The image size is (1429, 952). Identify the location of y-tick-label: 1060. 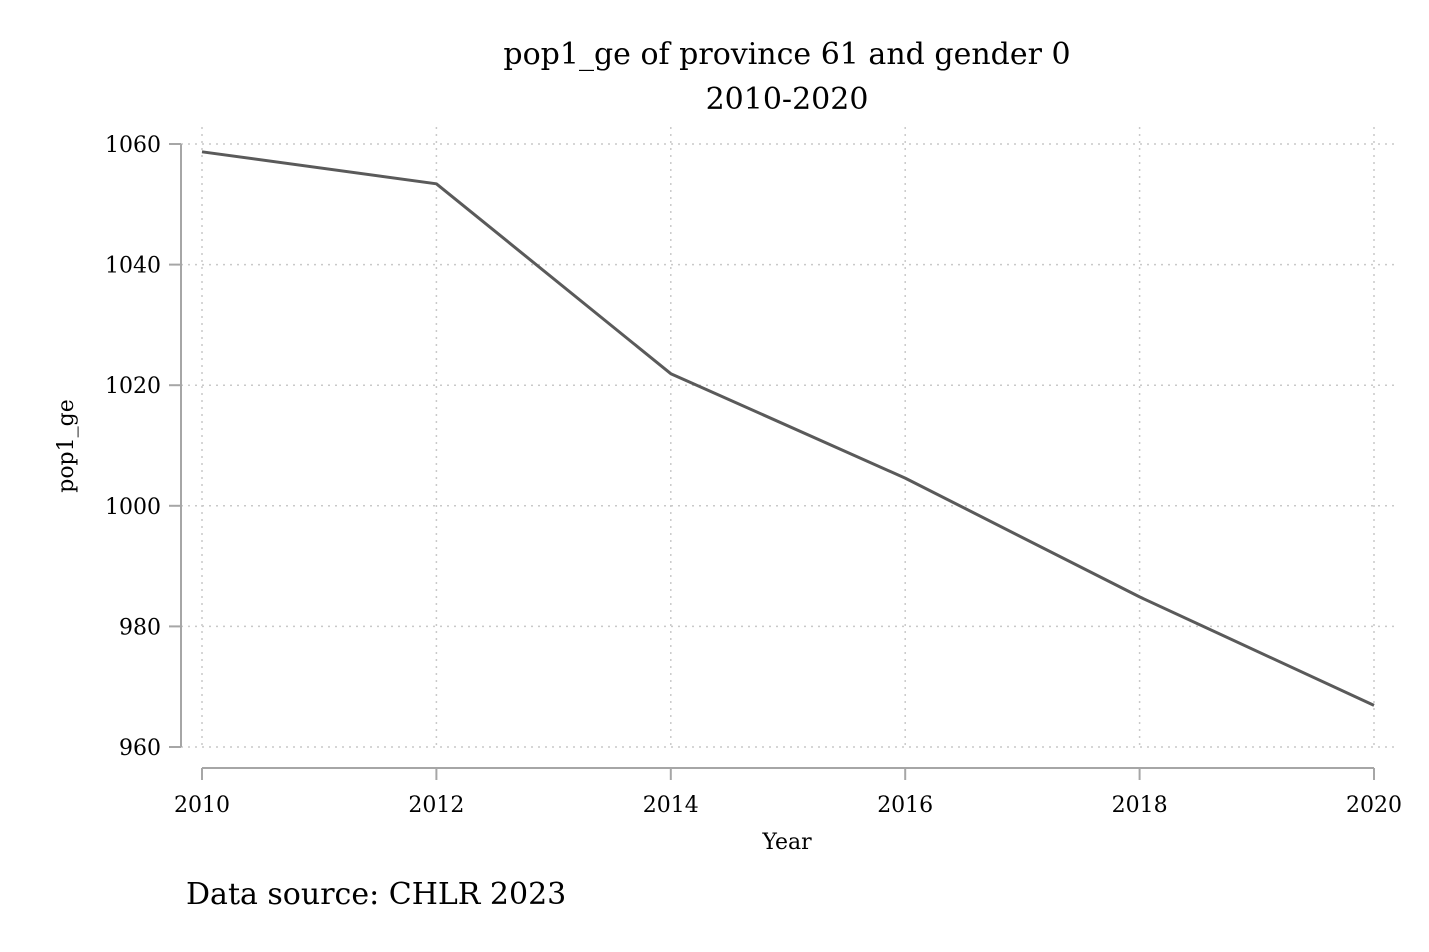
(133, 145).